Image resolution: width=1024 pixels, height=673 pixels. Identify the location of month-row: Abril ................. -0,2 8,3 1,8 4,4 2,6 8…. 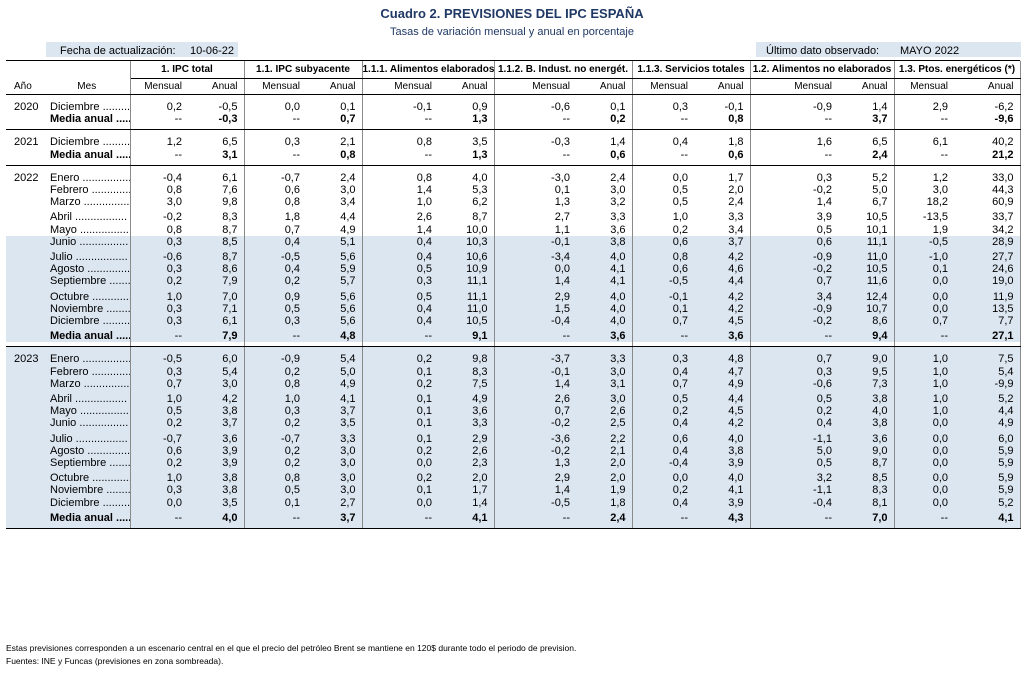
(513, 217).